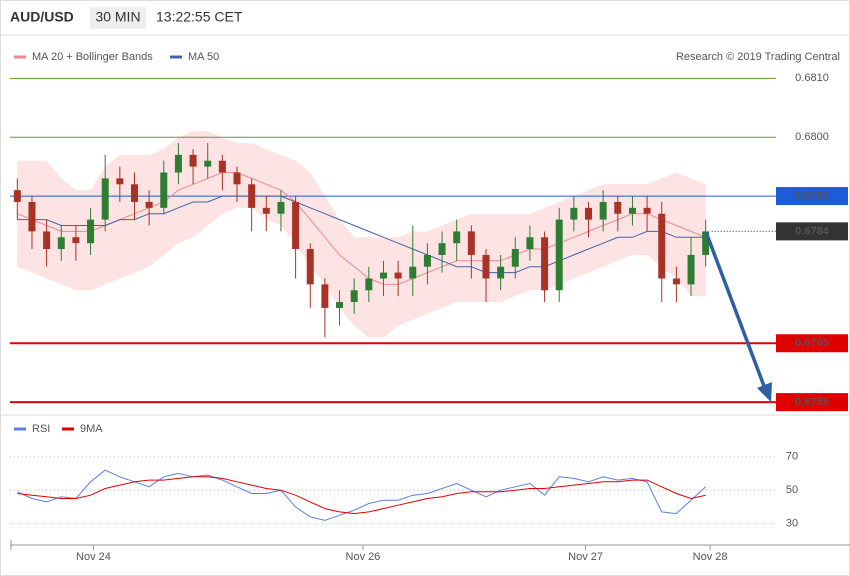  Describe the element at coordinates (199, 17) in the screenshot. I see `time: 13:22:55 CET` at that location.